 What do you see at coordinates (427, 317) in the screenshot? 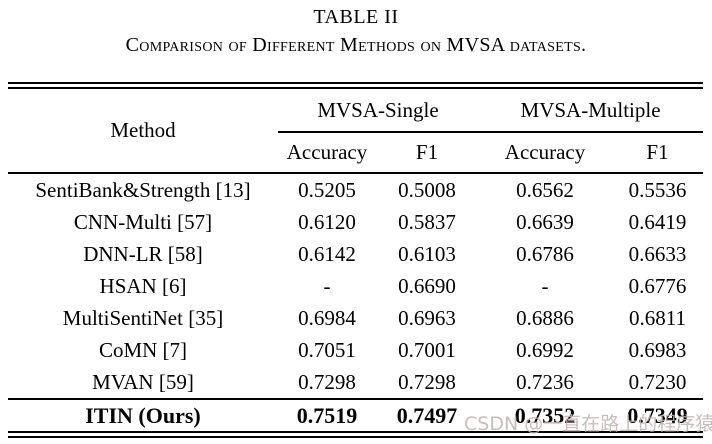
I see `value-cell: 0.6963` at bounding box center [427, 317].